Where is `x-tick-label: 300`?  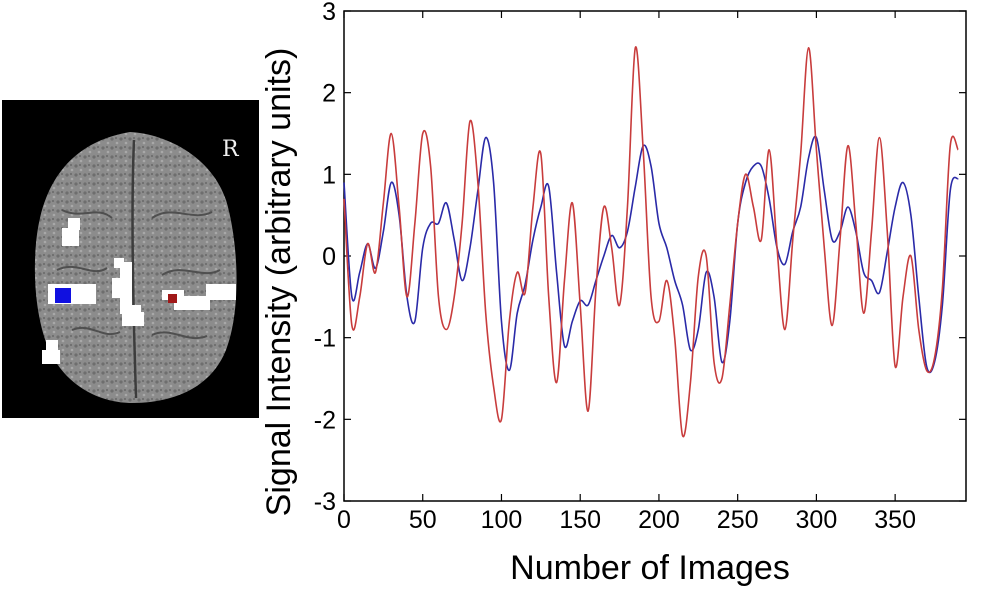 x-tick-label: 300 is located at coordinates (817, 520).